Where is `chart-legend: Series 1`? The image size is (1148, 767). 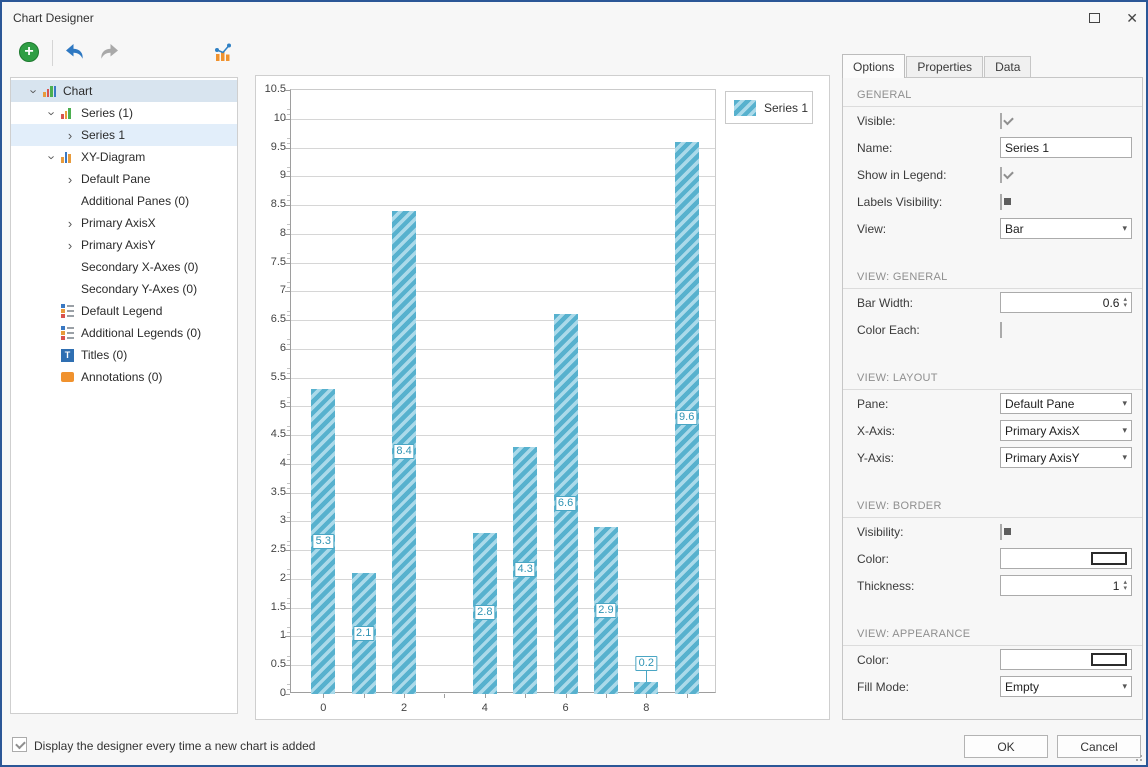 chart-legend: Series 1 is located at coordinates (769, 107).